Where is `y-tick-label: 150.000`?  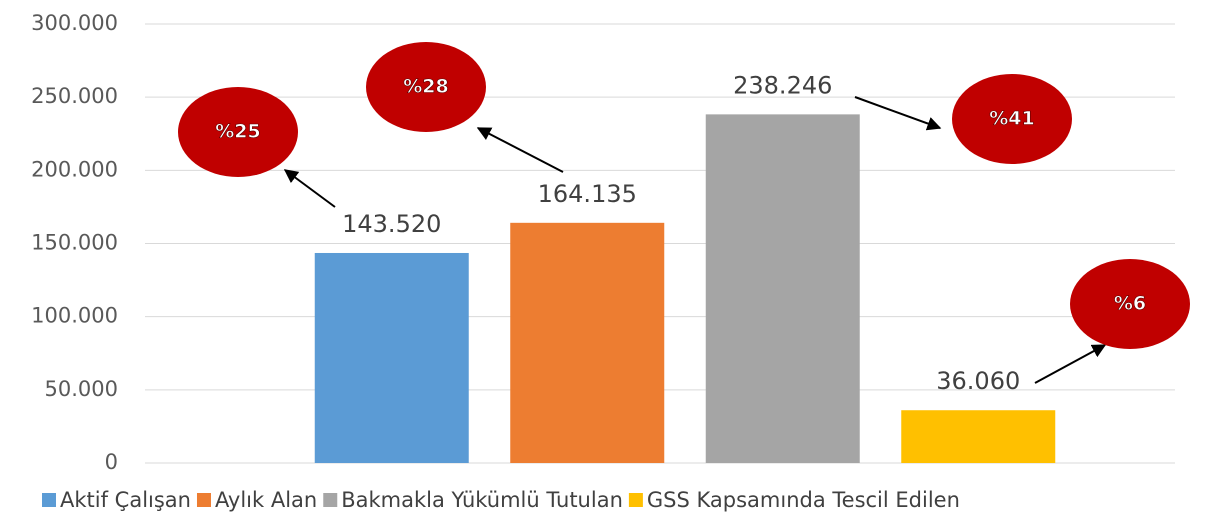 y-tick-label: 150.000 is located at coordinates (74, 243).